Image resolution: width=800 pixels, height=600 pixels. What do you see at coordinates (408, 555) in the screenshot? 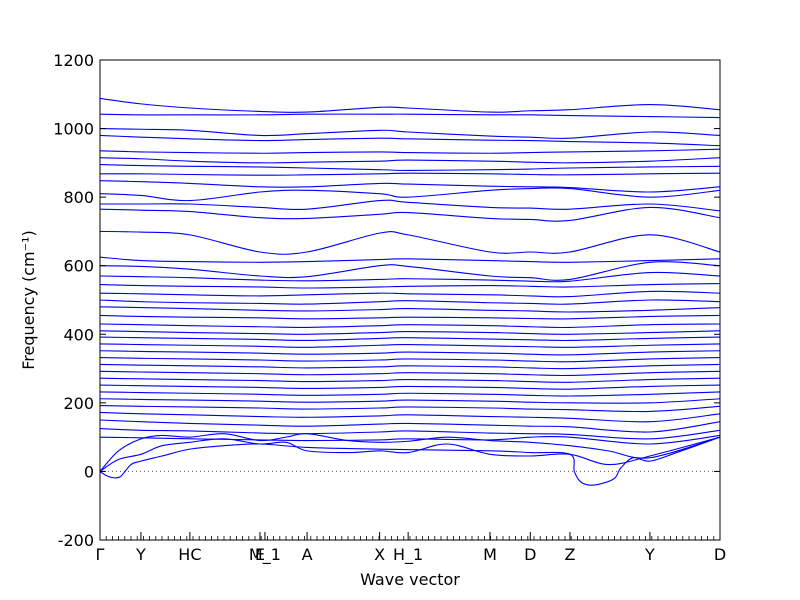
I see `x-tick-label: H_1` at bounding box center [408, 555].